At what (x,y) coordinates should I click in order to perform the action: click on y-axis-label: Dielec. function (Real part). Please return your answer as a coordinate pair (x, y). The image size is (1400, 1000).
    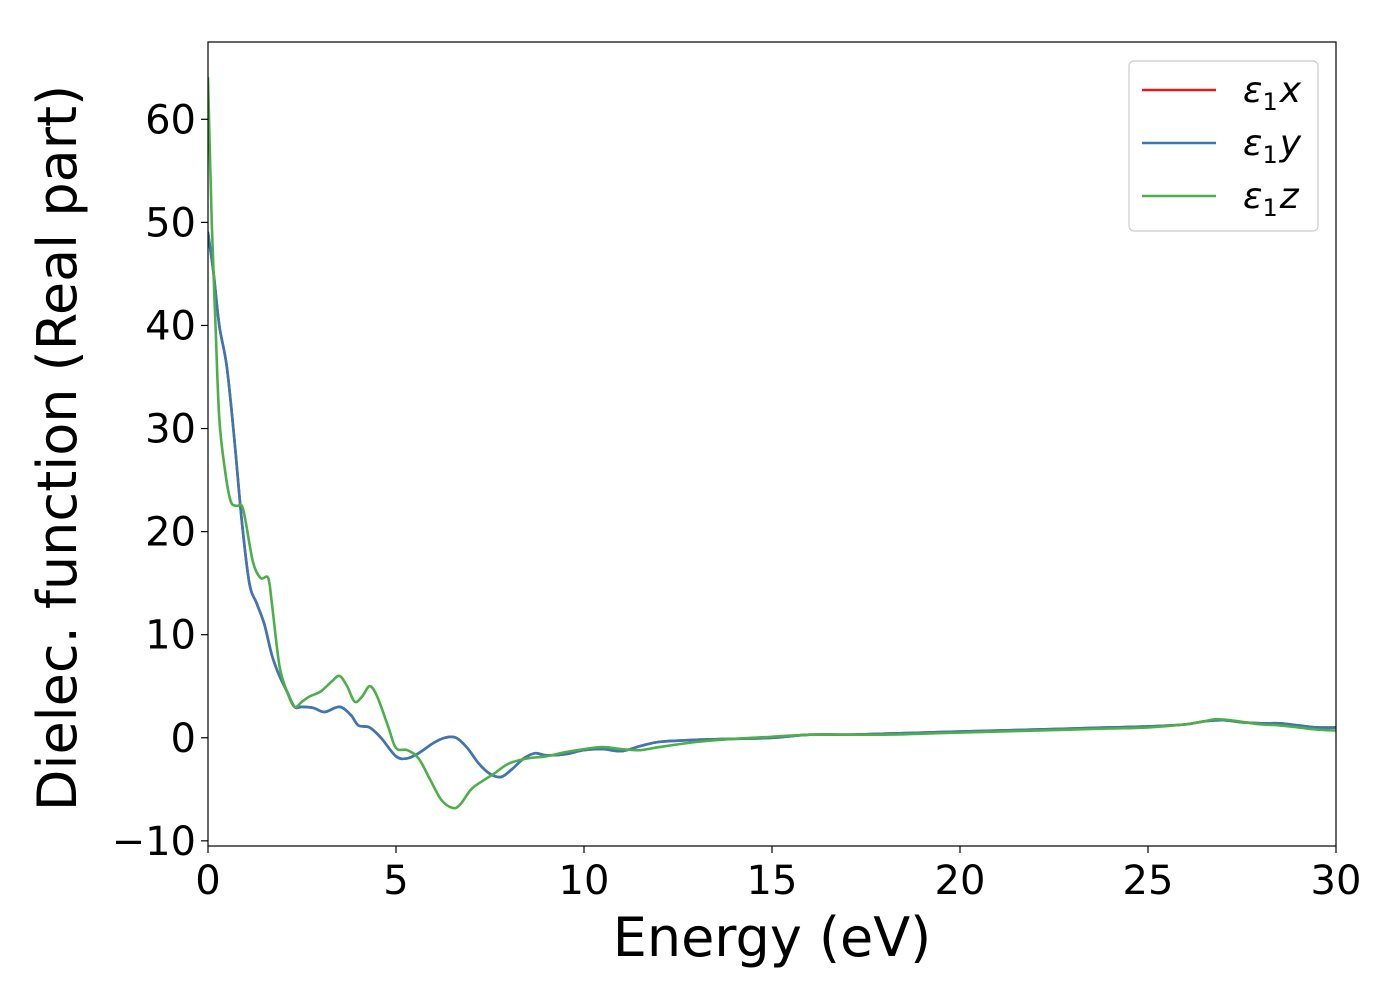
    Looking at the image, I should click on (57, 448).